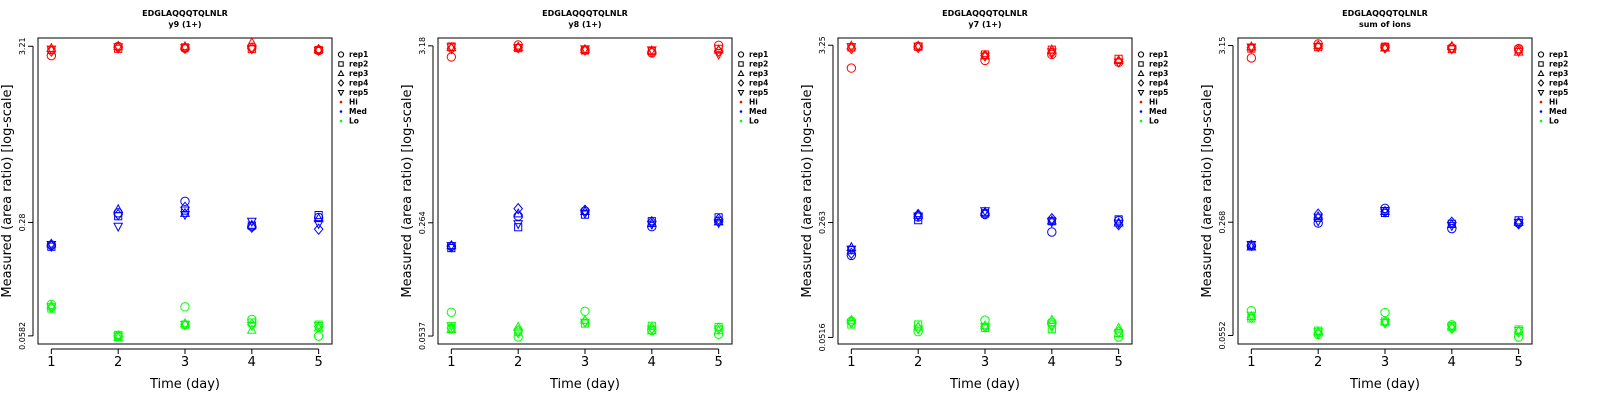  I want to click on legend-label: rep4, so click(758, 83).